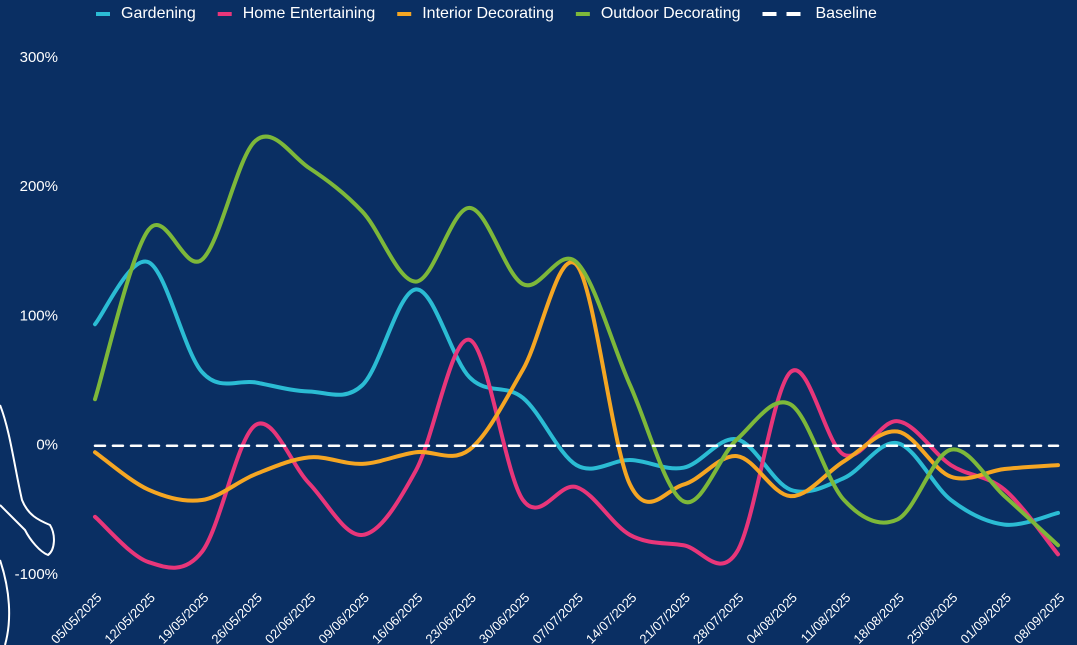 The image size is (1077, 645). I want to click on legend-item: Outdoor Decorating, so click(658, 13).